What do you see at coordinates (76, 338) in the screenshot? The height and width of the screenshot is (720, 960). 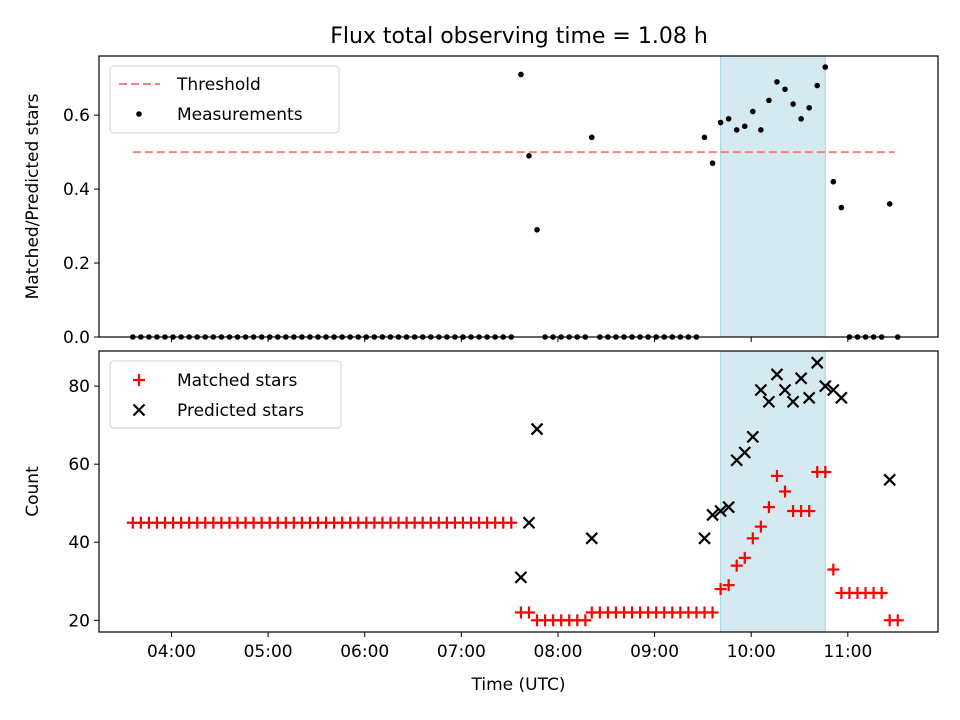 I see `y-tick-label: 0.0` at bounding box center [76, 338].